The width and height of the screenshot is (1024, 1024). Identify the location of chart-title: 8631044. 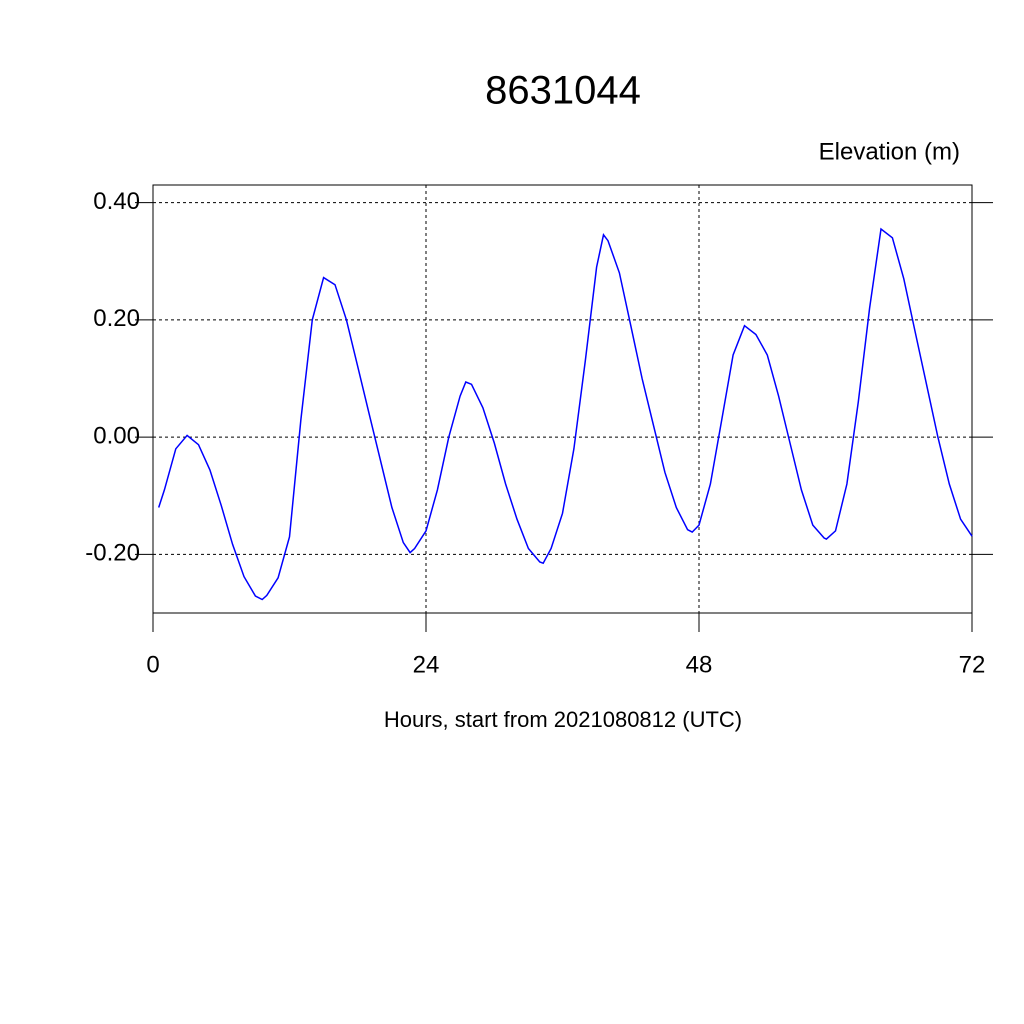
(563, 91).